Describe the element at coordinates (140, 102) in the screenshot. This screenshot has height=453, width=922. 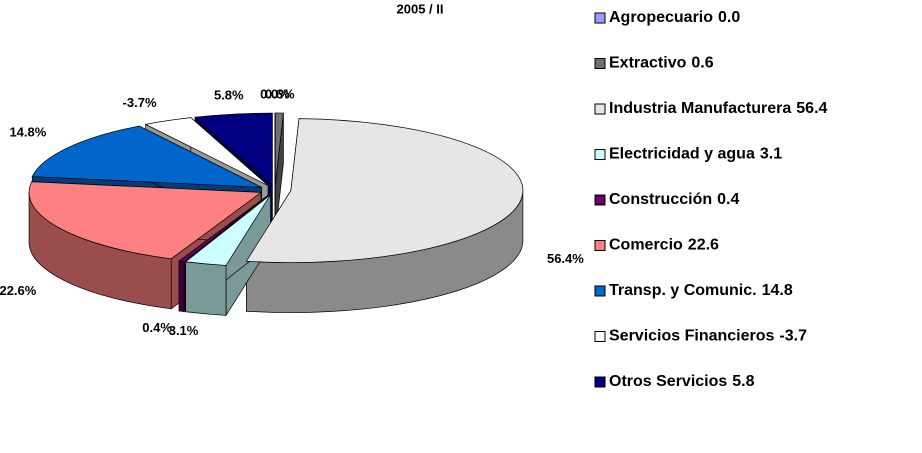
I see `data-label: -3.7%` at that location.